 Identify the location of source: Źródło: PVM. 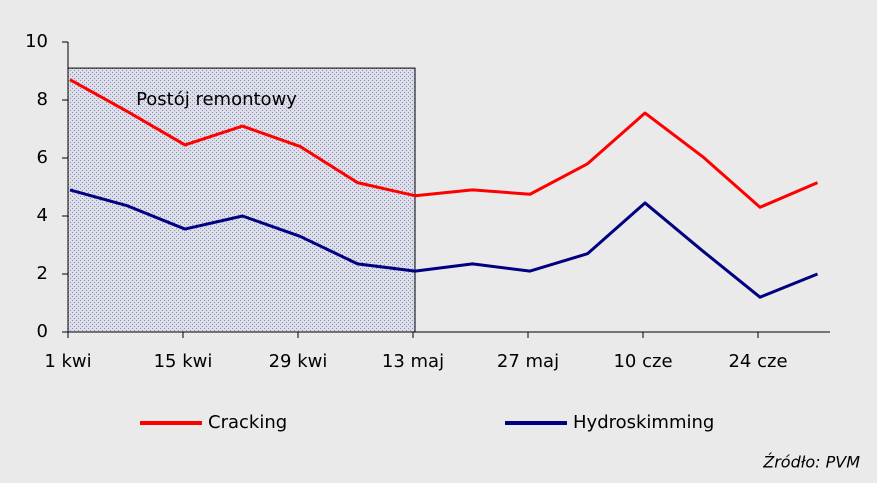
(811, 462).